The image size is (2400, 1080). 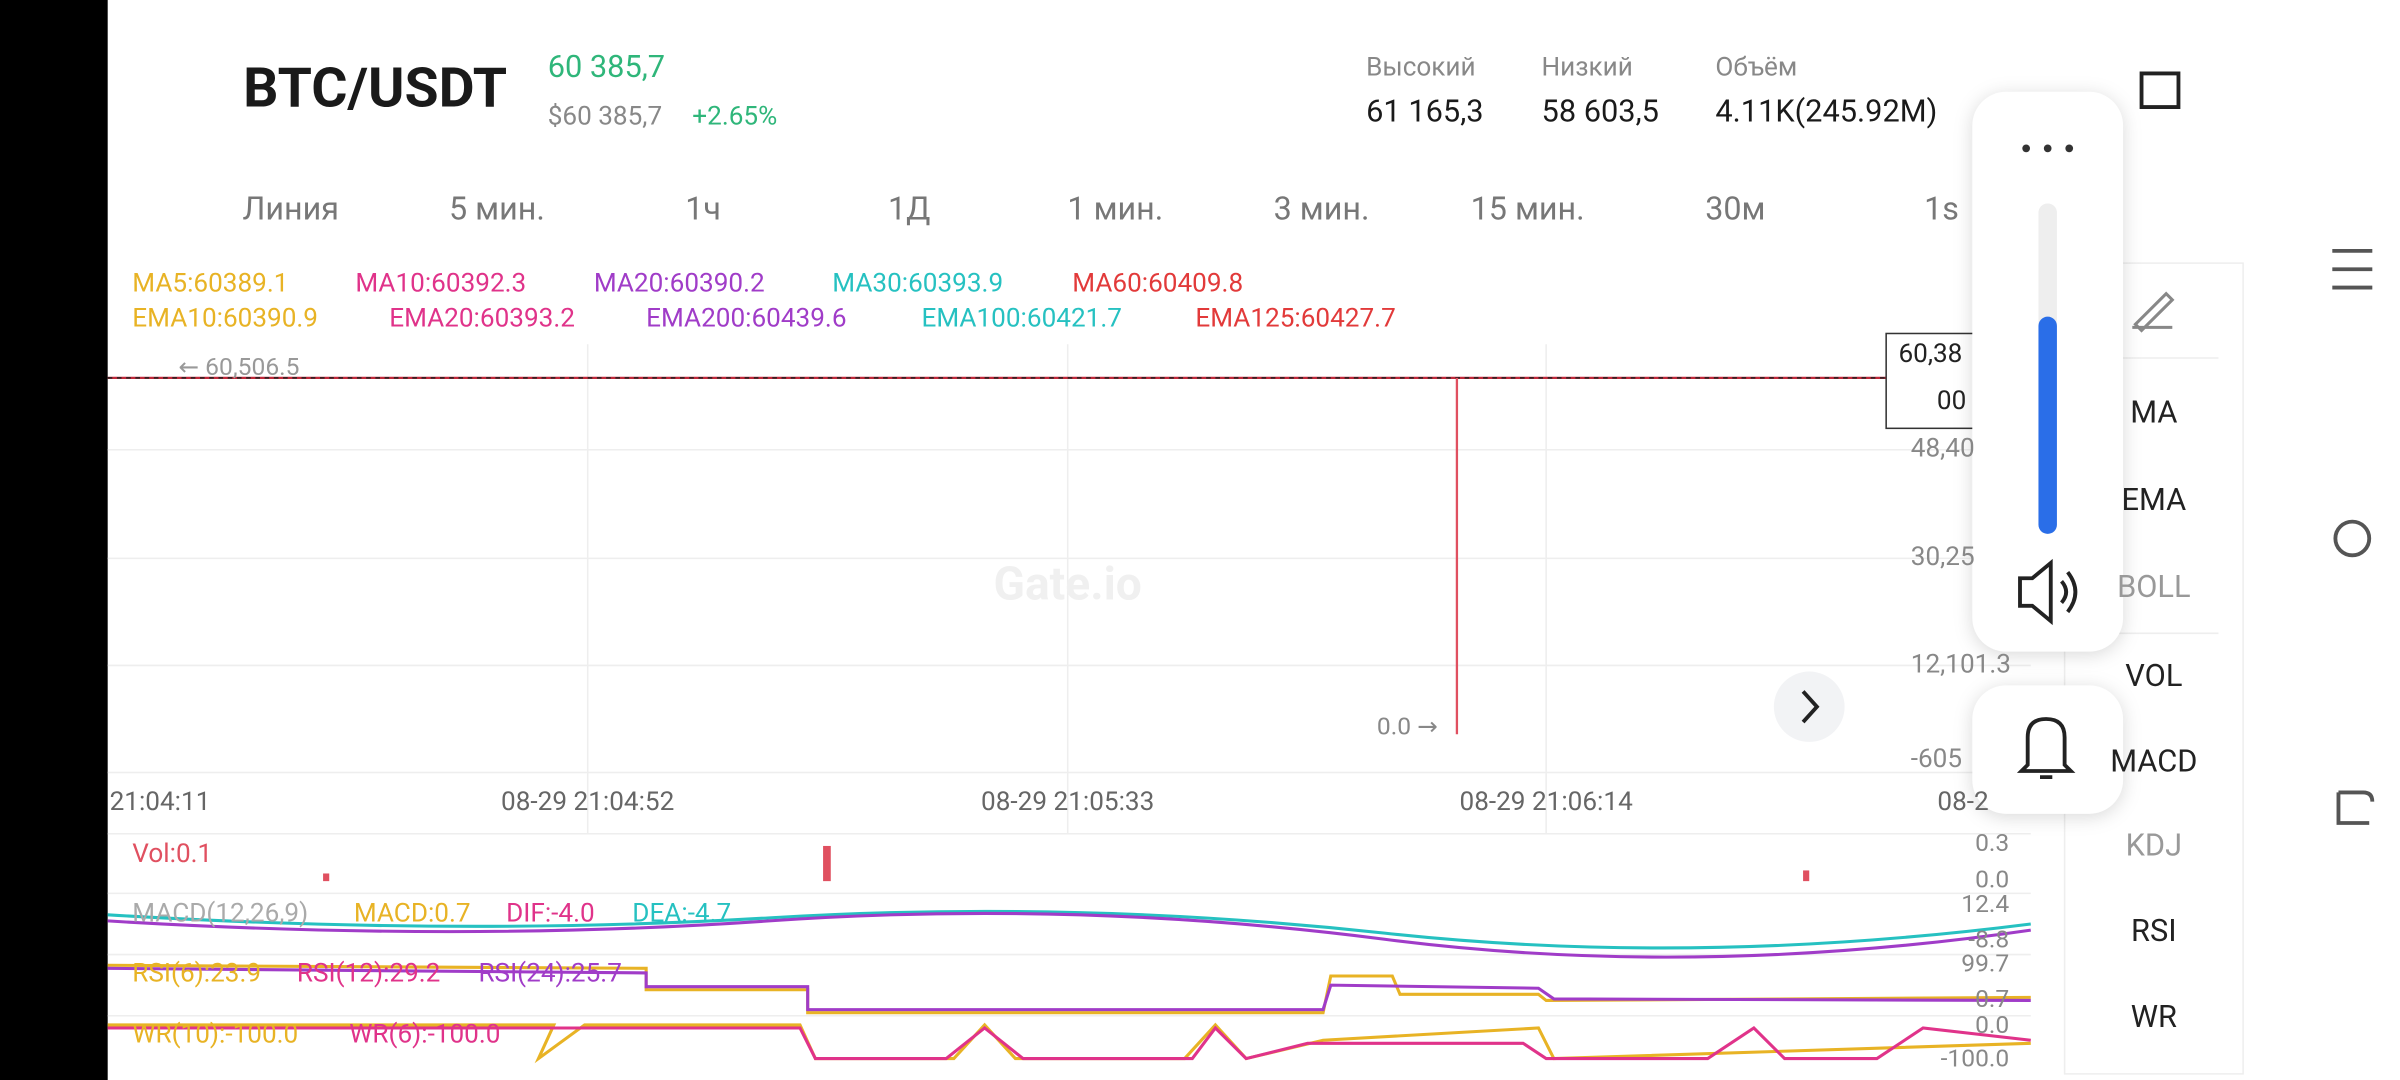 I want to click on indicator-lines, so click(x=1069, y=986).